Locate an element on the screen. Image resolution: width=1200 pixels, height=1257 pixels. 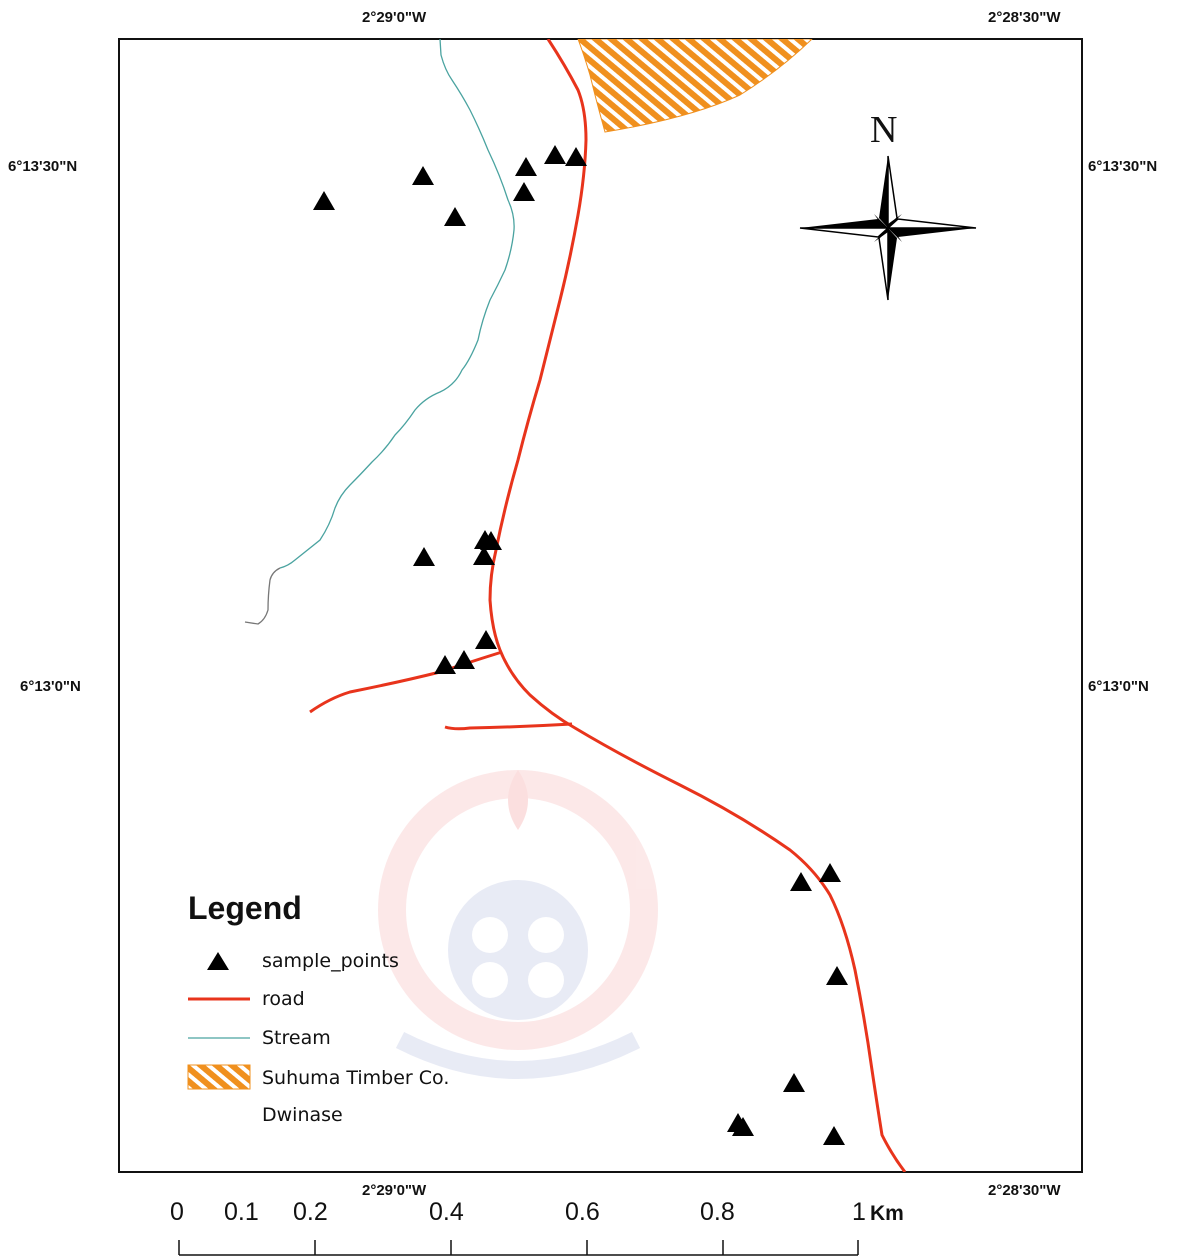
coord-bottom-left: 2°29'0"W is located at coordinates (394, 1190).